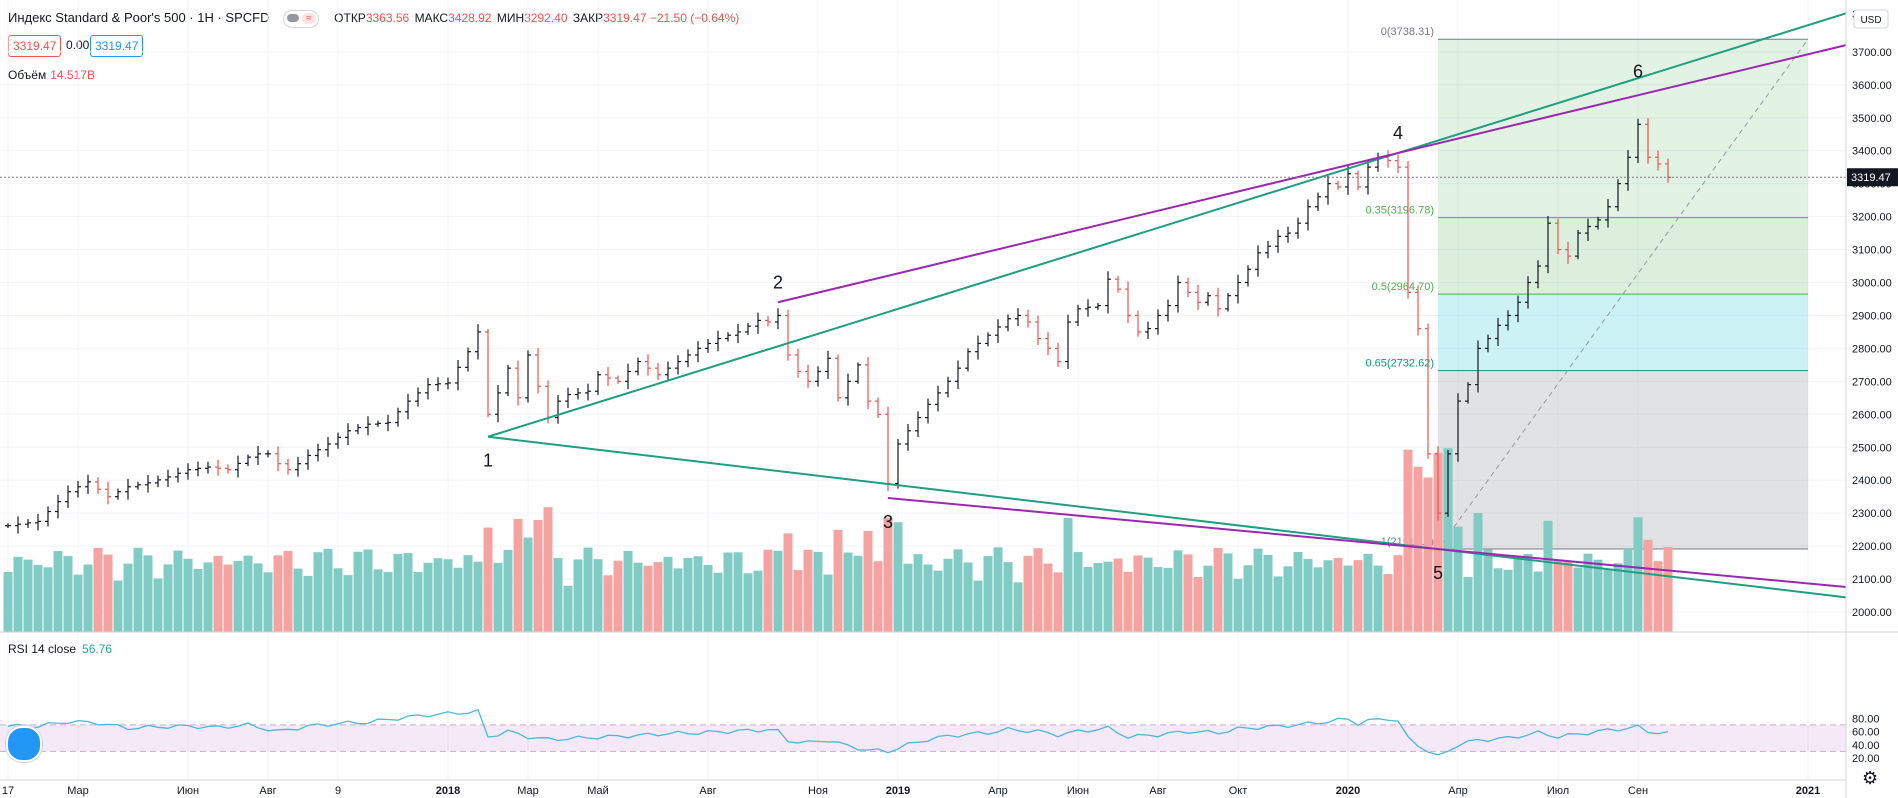 This screenshot has height=798, width=1898. I want to click on fib-level-label: 0.5(2964.70), so click(1403, 287).